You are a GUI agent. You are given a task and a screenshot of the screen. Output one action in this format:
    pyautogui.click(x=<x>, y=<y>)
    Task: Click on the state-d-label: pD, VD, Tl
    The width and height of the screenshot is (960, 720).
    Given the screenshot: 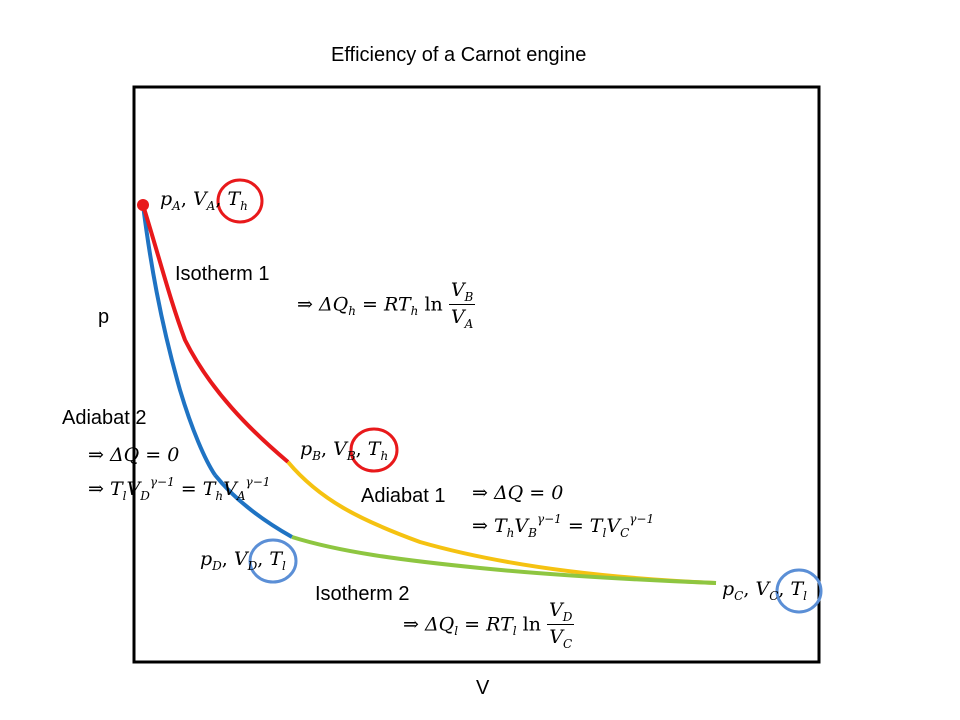 What is the action you would take?
    pyautogui.click(x=243, y=560)
    